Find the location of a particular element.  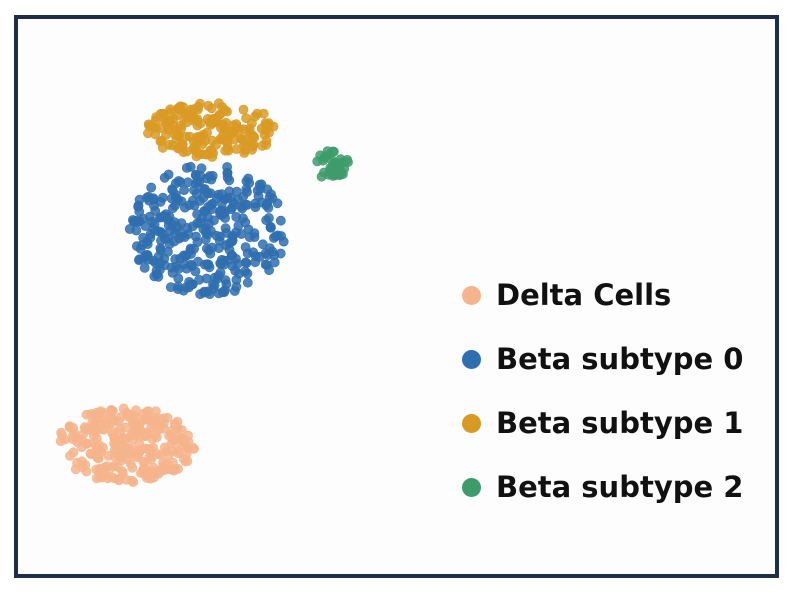

legend-label-beta-subtype-1: Beta subtype 1 is located at coordinates (620, 423).